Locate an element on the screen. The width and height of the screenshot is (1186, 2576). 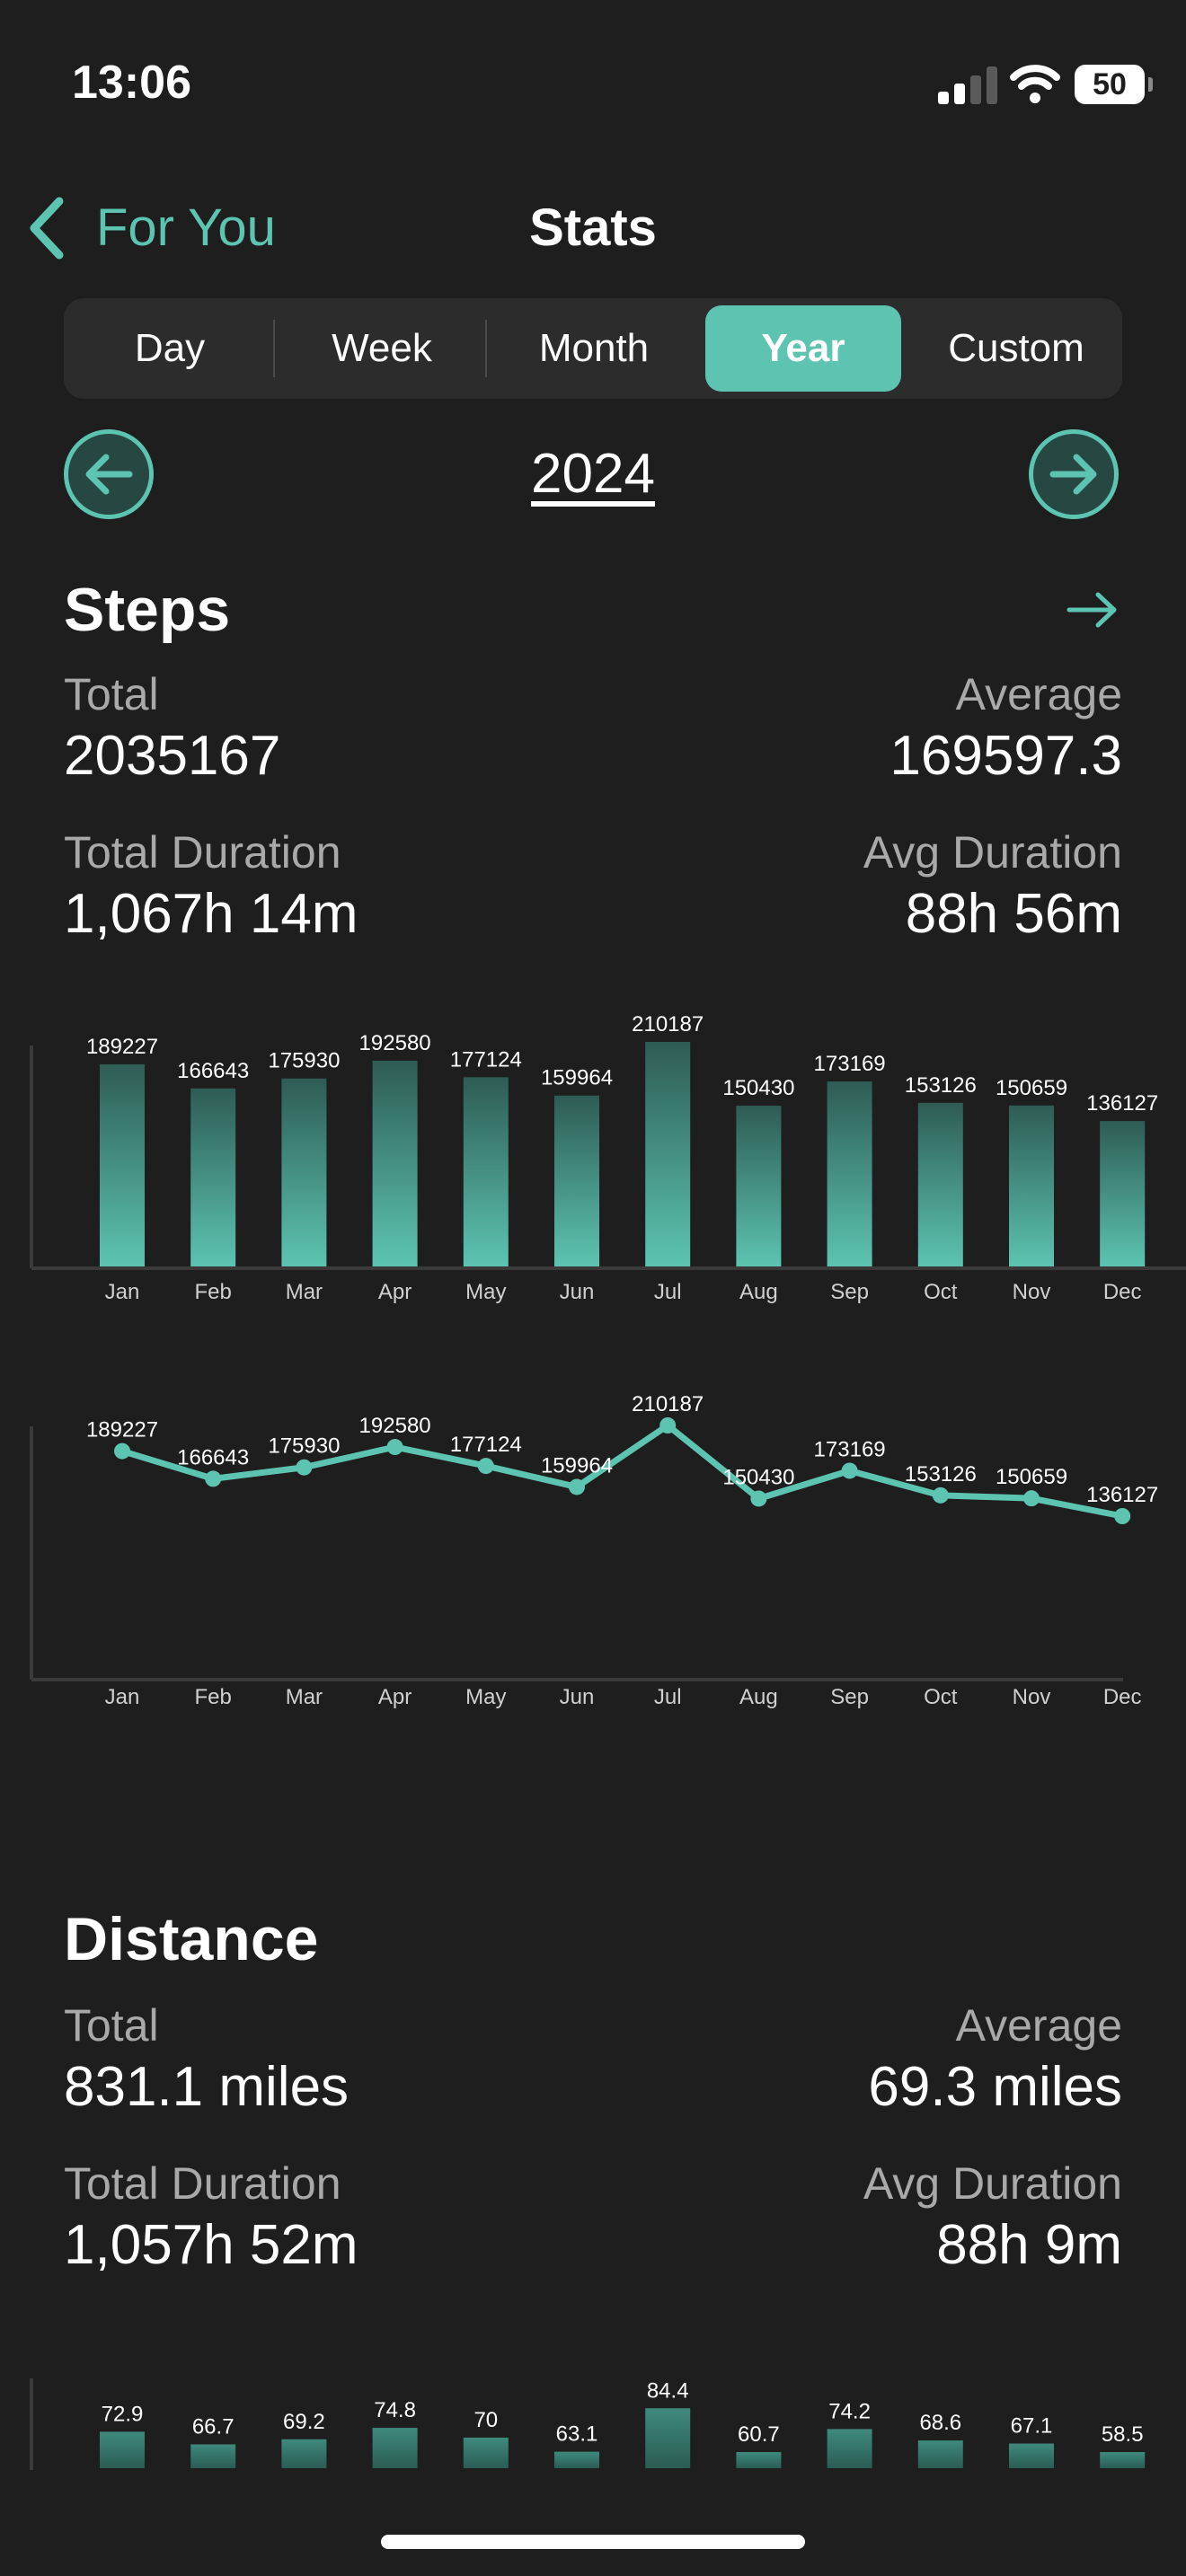
x-tick-label: May is located at coordinates (485, 1292).